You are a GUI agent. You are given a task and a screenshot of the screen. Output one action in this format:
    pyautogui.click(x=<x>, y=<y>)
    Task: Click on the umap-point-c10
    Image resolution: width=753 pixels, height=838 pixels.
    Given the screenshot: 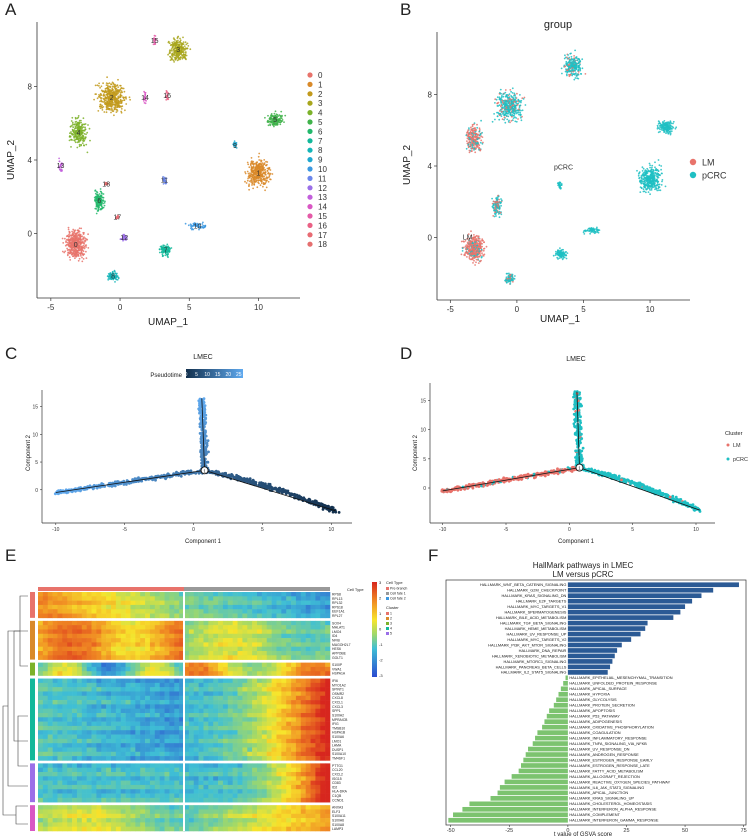 What is the action you would take?
    pyautogui.click(x=199, y=226)
    